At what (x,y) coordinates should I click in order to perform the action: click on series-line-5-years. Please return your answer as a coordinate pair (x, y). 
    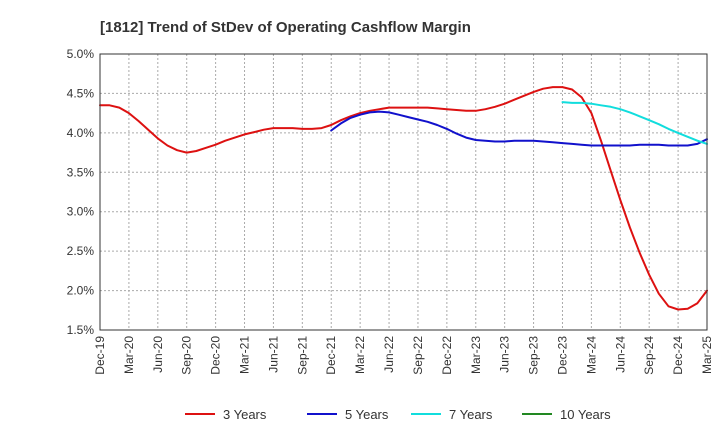
    Looking at the image, I should click on (519, 128).